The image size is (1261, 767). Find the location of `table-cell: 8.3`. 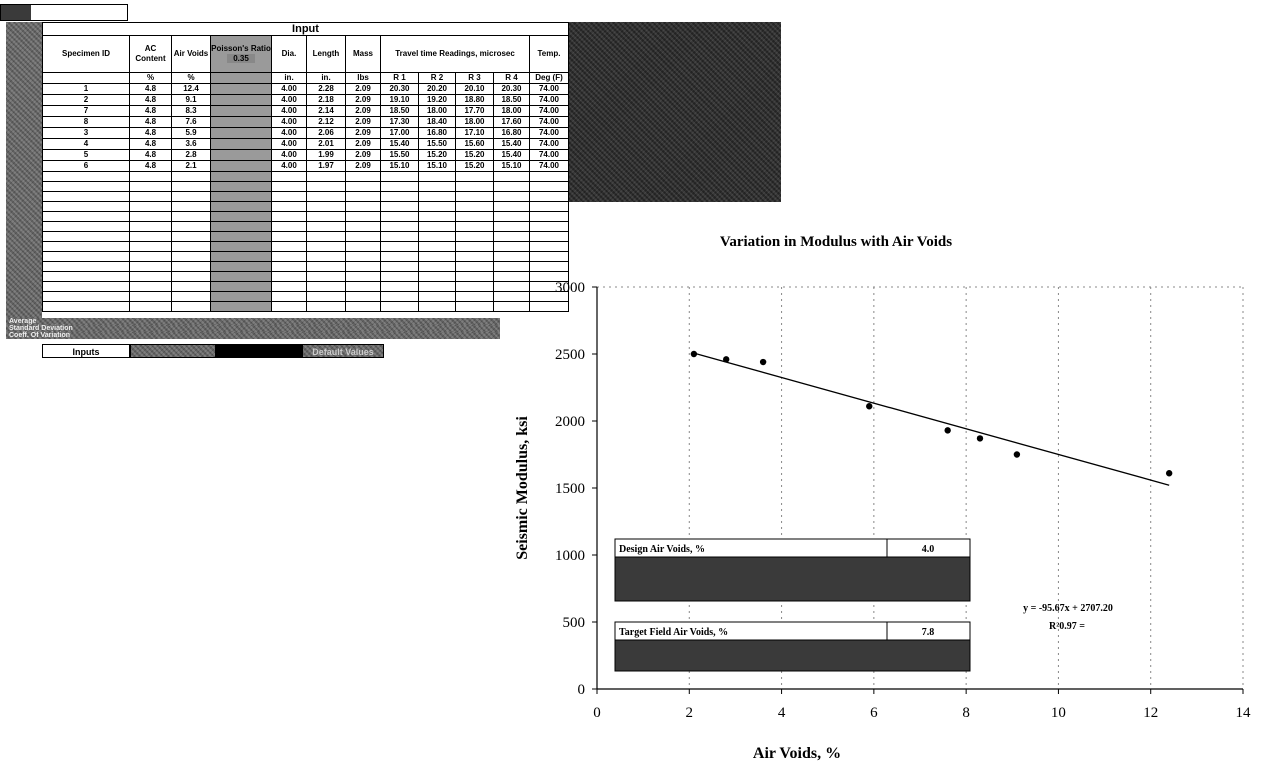

table-cell: 8.3 is located at coordinates (191, 111).